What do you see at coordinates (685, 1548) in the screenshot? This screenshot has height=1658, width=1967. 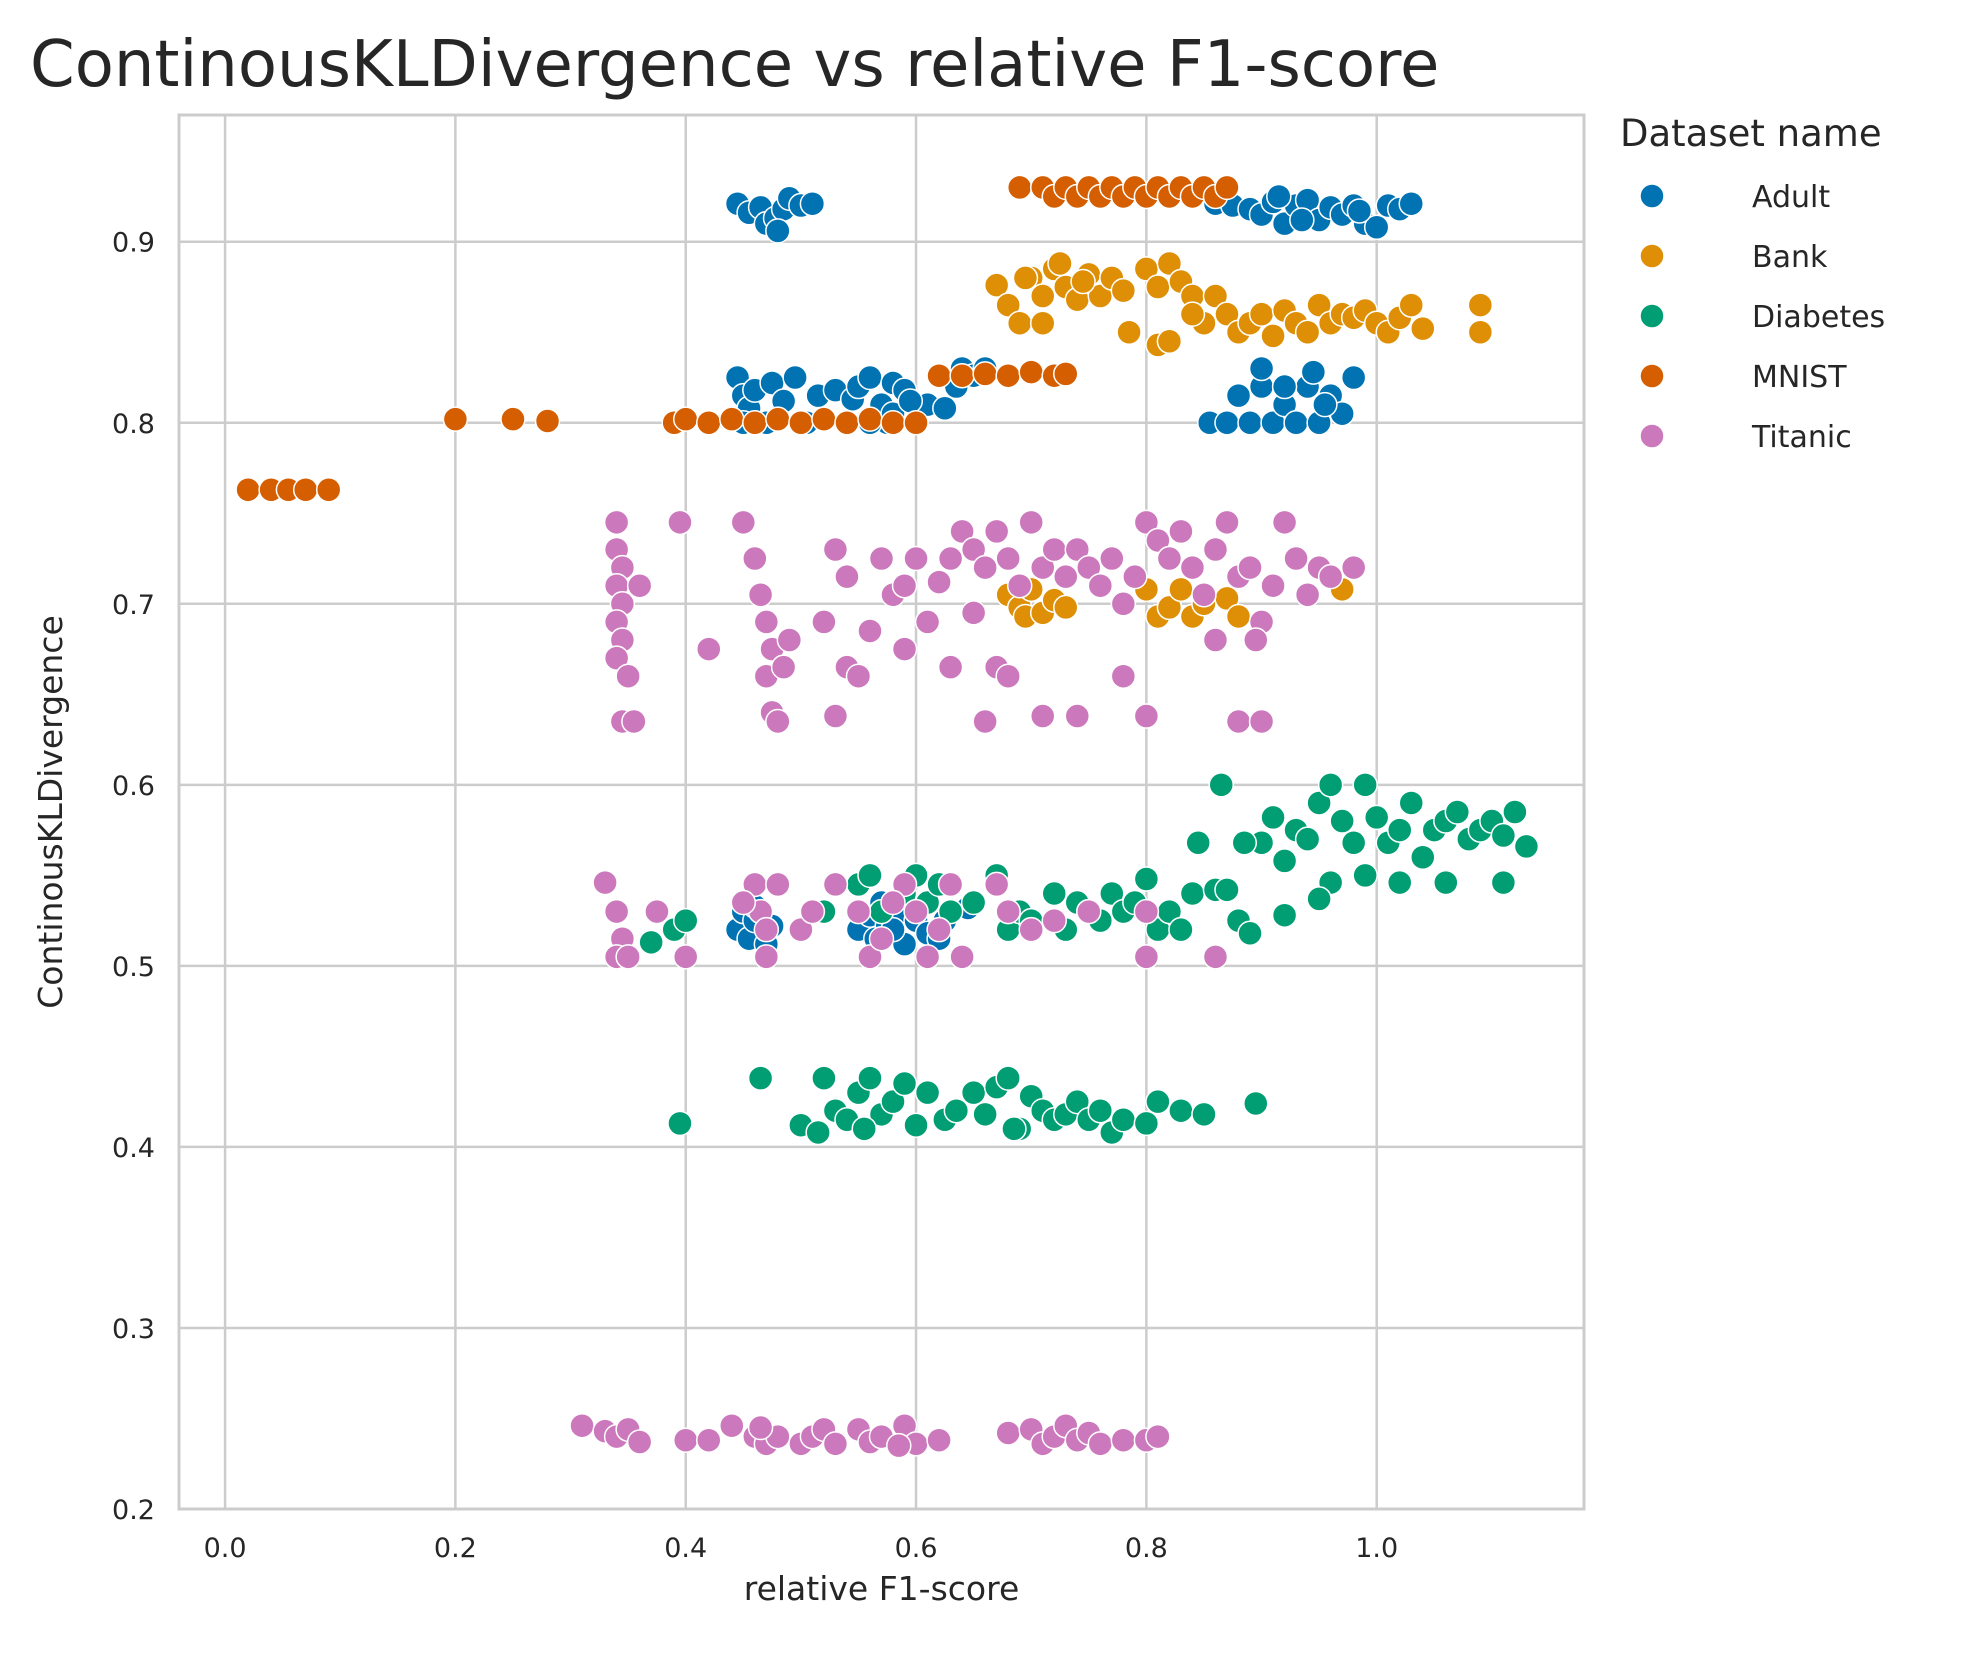 I see `x-tick-label: 0.4` at bounding box center [685, 1548].